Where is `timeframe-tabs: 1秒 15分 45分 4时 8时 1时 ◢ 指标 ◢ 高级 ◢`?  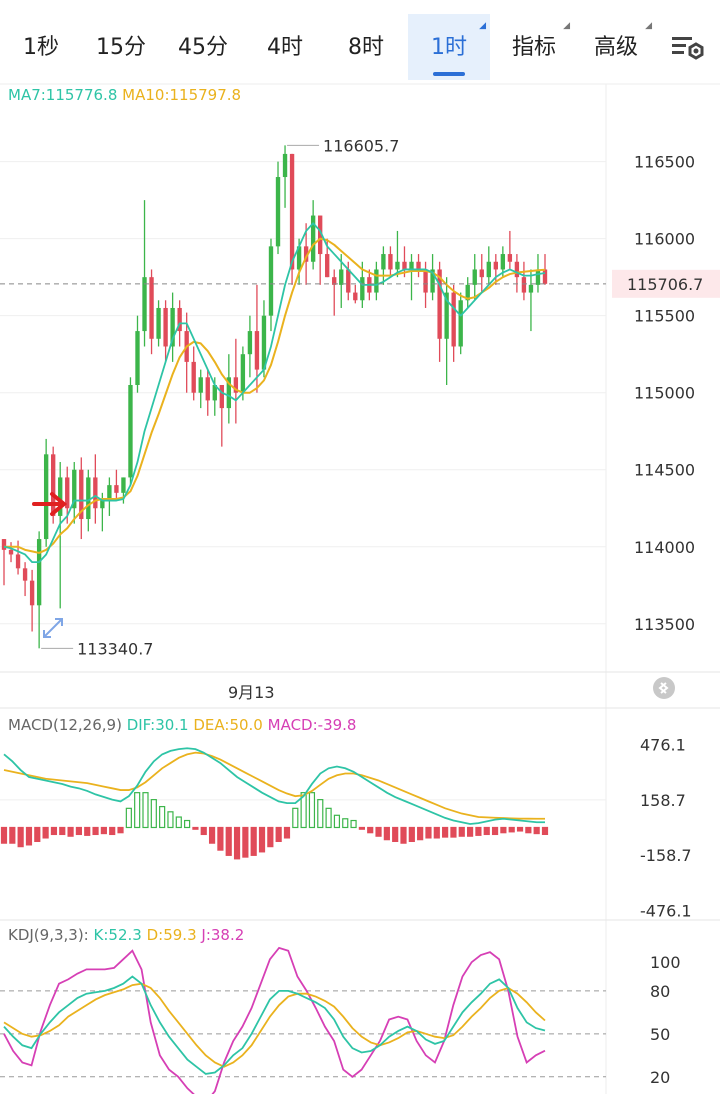
timeframe-tabs: 1秒 15分 45分 4时 8时 1时 ◢ 指标 ◢ 高级 ◢ is located at coordinates (360, 42).